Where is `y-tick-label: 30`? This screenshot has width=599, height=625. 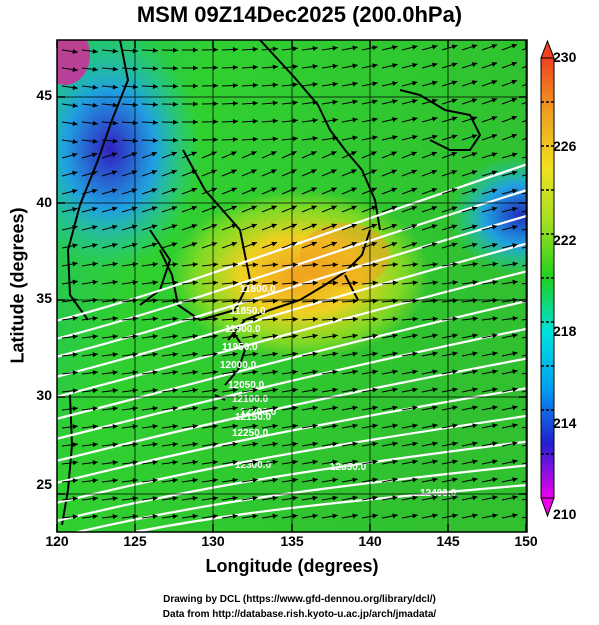 y-tick-label: 30 is located at coordinates (44, 395).